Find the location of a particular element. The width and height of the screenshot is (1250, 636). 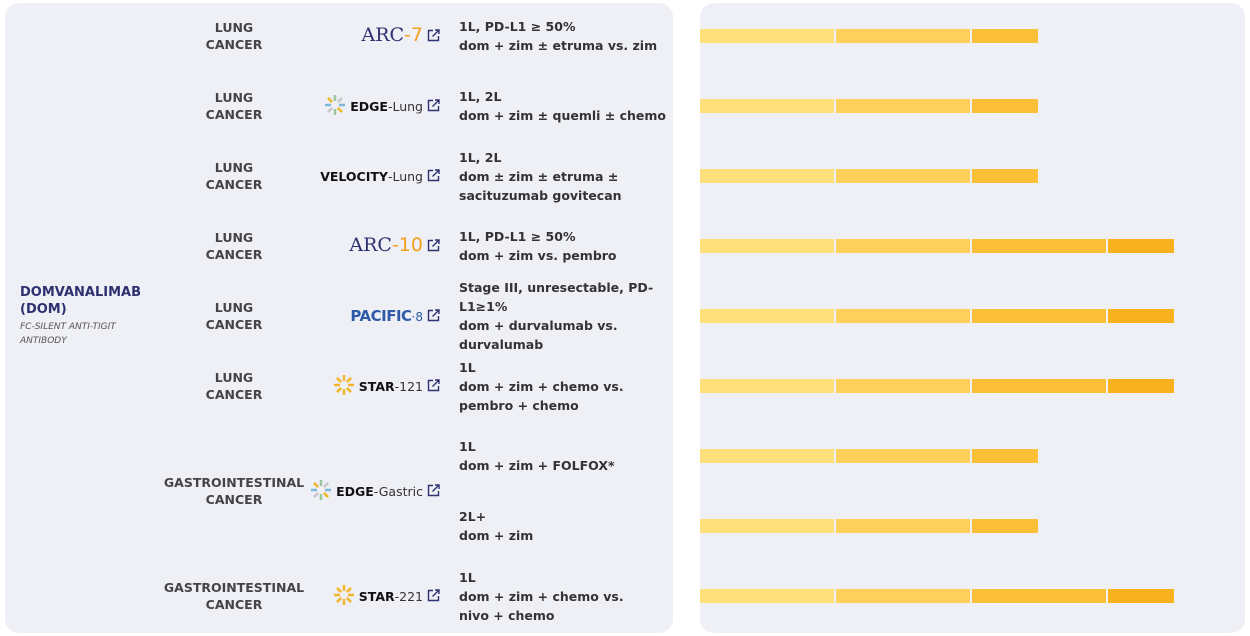

trial-description: 1L dom + zim + chemo vs. nivo + chemo is located at coordinates (541, 596).